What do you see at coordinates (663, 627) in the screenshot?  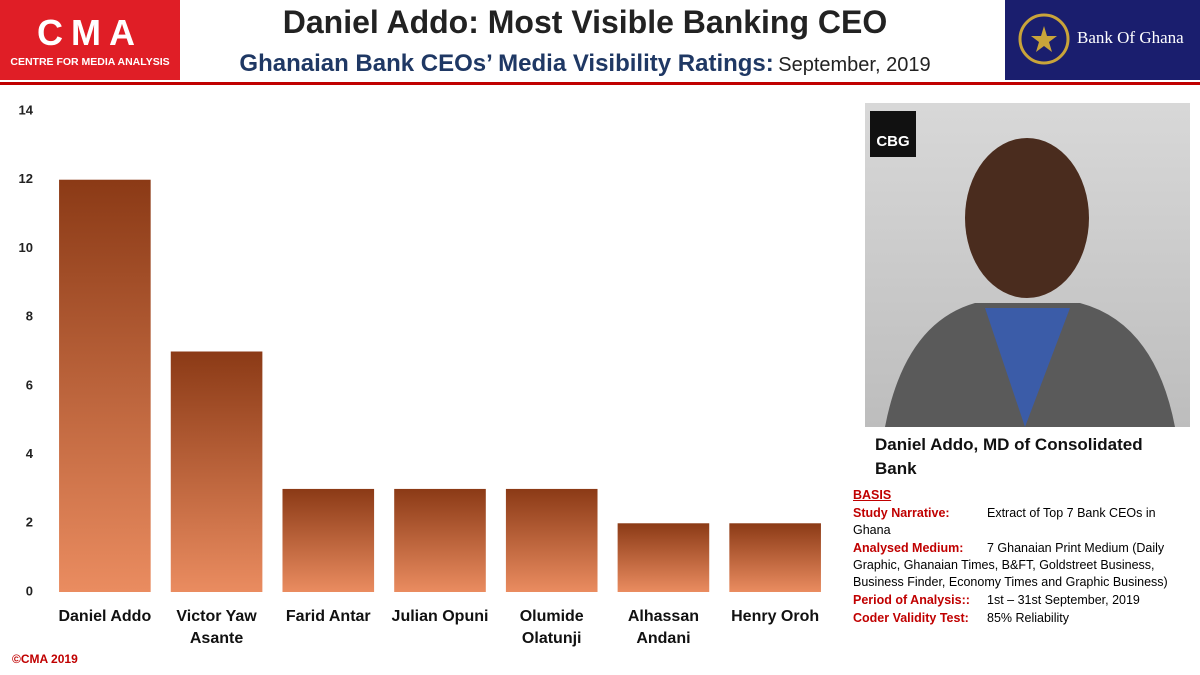 I see `x-tick-label: Alhassan Andani` at bounding box center [663, 627].